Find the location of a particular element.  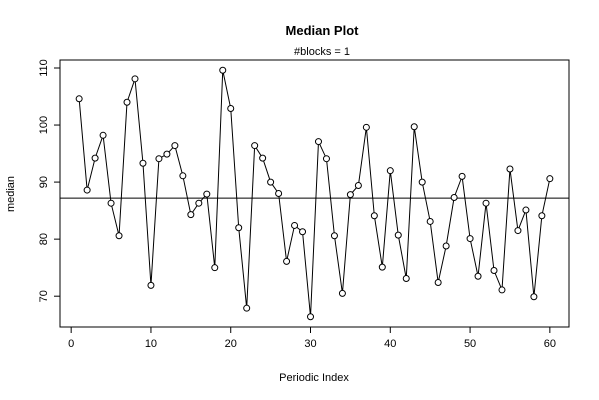

y-tick-label: 110 is located at coordinates (44, 68).